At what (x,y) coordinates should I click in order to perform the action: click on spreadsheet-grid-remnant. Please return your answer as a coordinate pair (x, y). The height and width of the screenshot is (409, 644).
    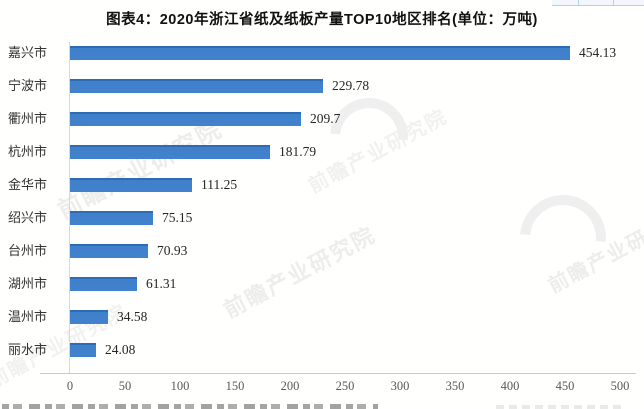
    Looking at the image, I should click on (598, 3).